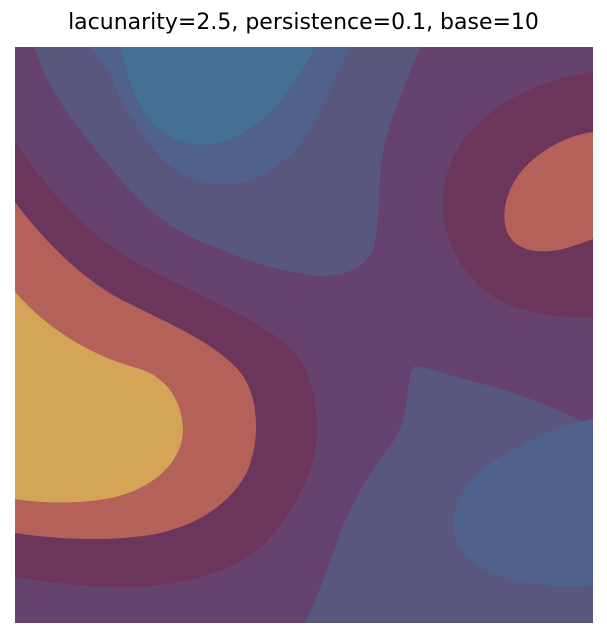 The width and height of the screenshot is (607, 639). What do you see at coordinates (303, 22) in the screenshot?
I see `plot-title: lacunarity=2.5, persistence=0.1, base=10` at bounding box center [303, 22].